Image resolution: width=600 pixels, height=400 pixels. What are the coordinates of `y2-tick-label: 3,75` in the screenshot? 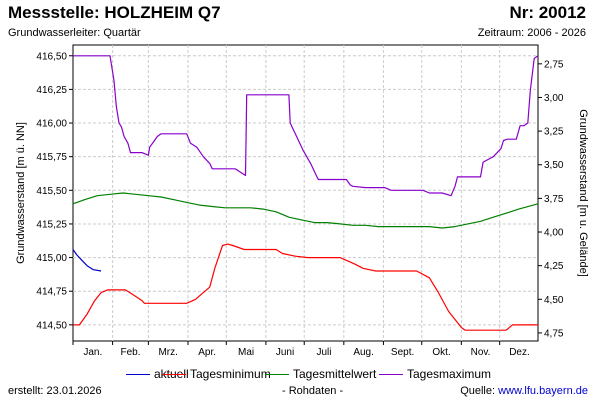 It's located at (554, 199).